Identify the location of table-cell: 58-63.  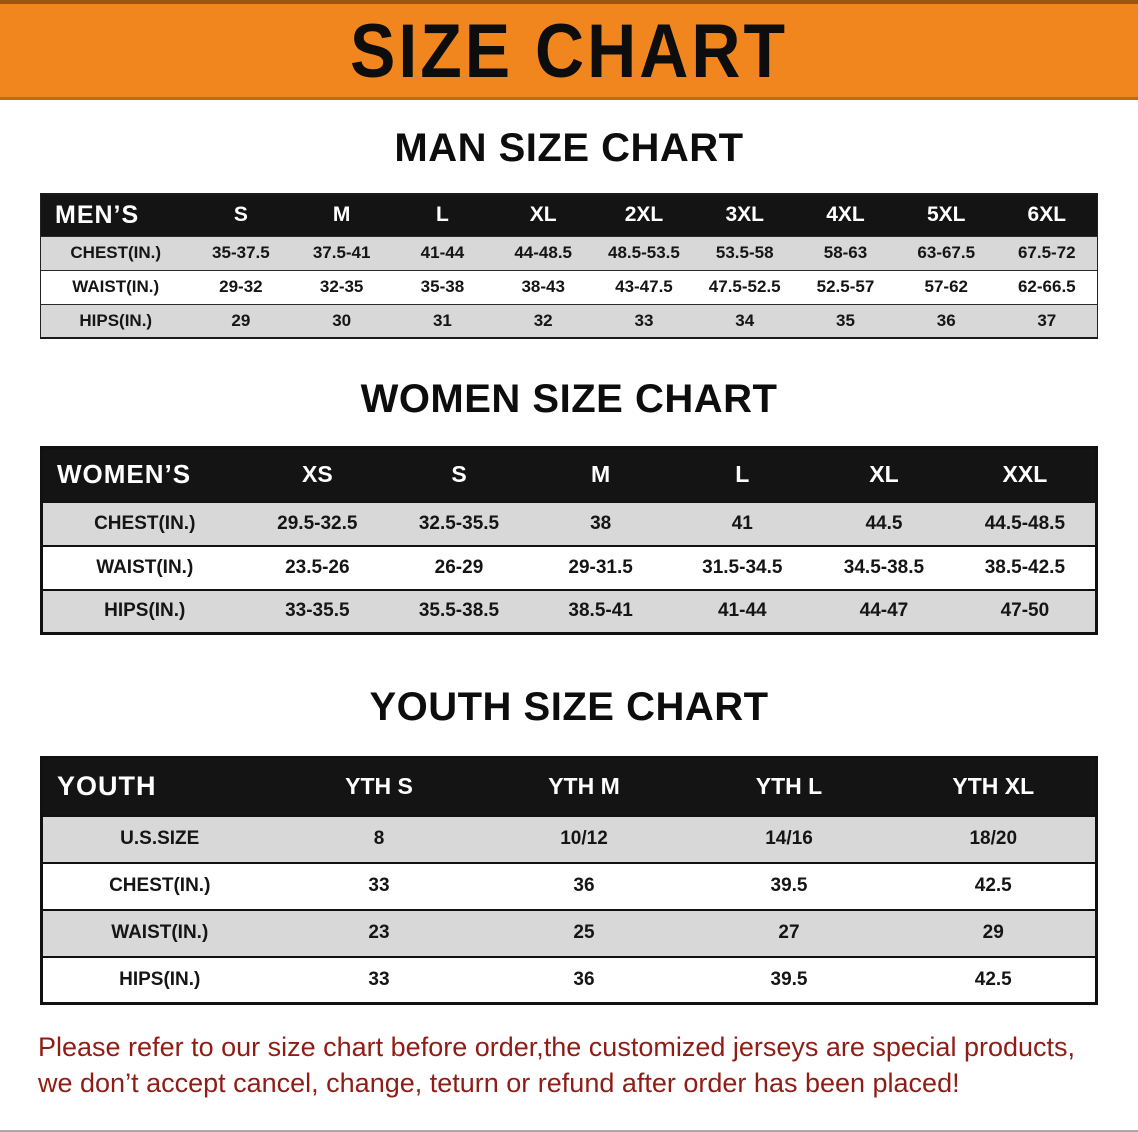
(845, 252).